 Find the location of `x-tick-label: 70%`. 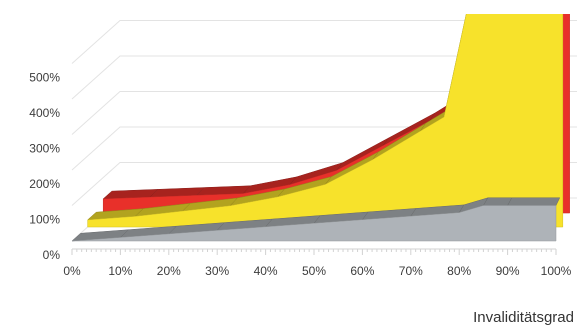

x-tick-label: 70% is located at coordinates (411, 271).